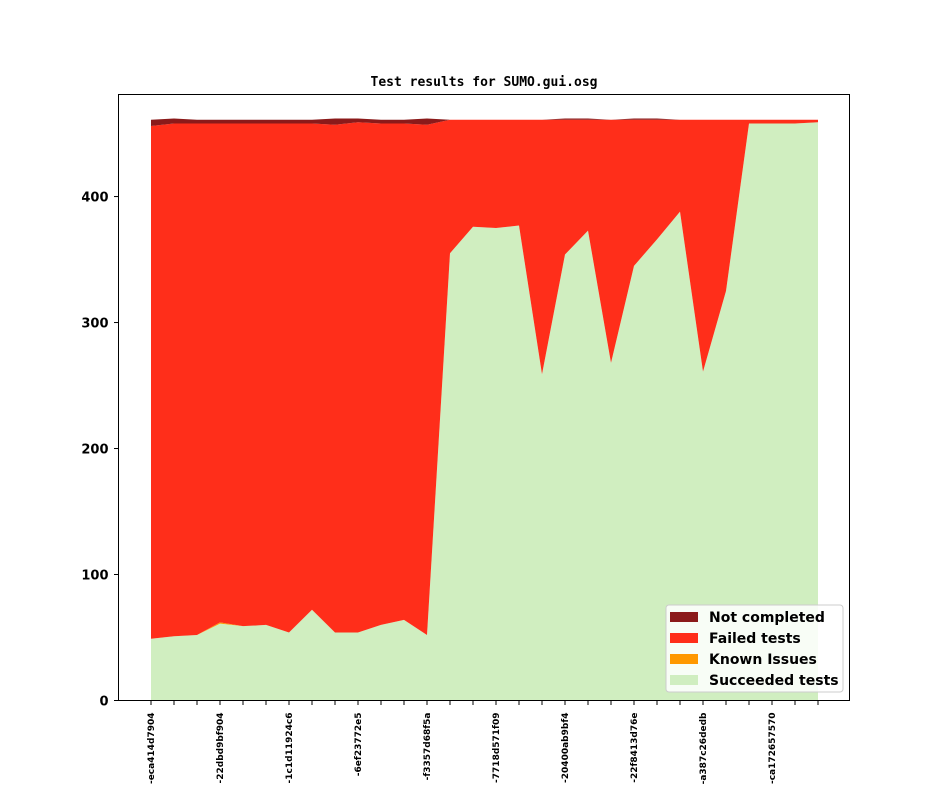 Image resolution: width=944 pixels, height=787 pixels. Describe the element at coordinates (704, 748) in the screenshot. I see `x-tick-label-8: -a387c26dedb` at that location.